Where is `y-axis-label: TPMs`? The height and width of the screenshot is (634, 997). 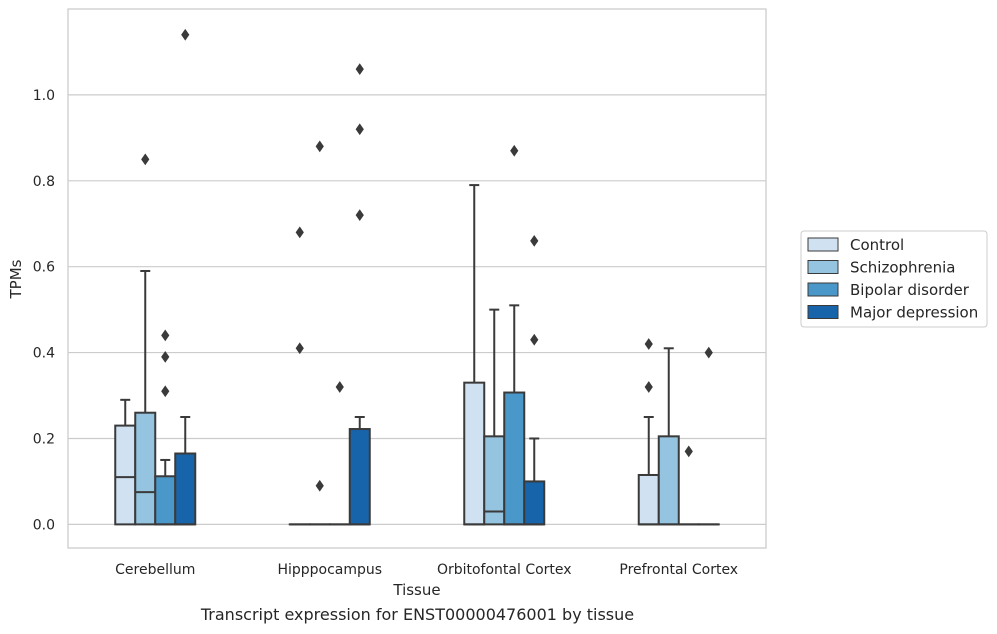
y-axis-label: TPMs is located at coordinates (16, 279).